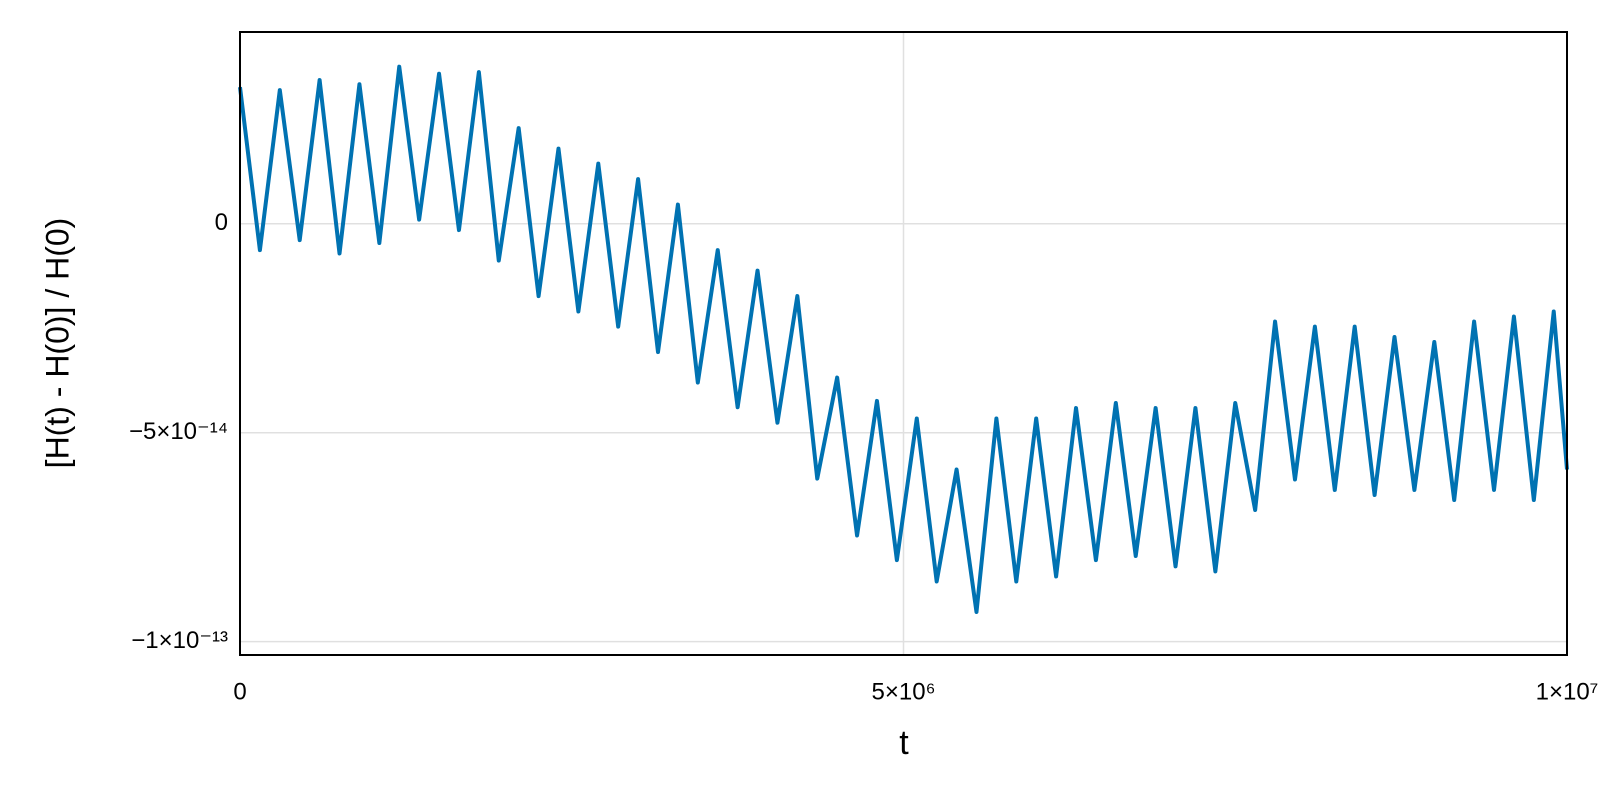  I want to click on x-axis-label: t, so click(904, 743).